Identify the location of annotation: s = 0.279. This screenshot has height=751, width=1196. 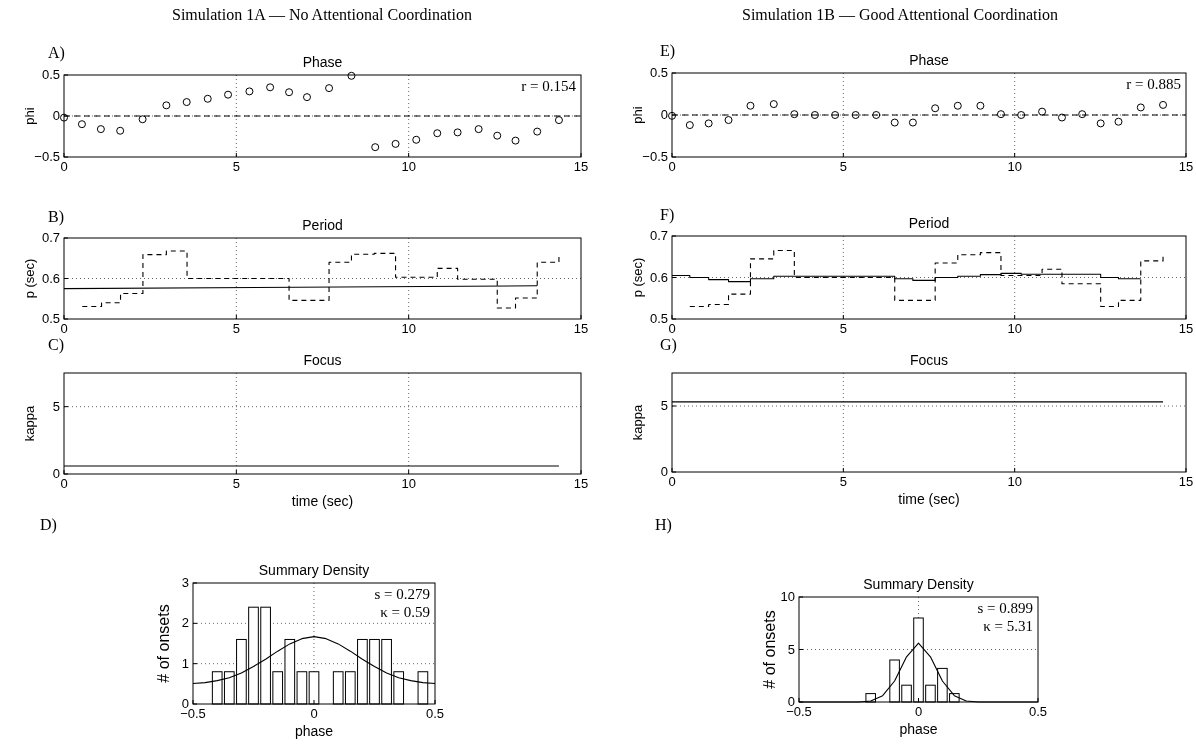
(402, 594).